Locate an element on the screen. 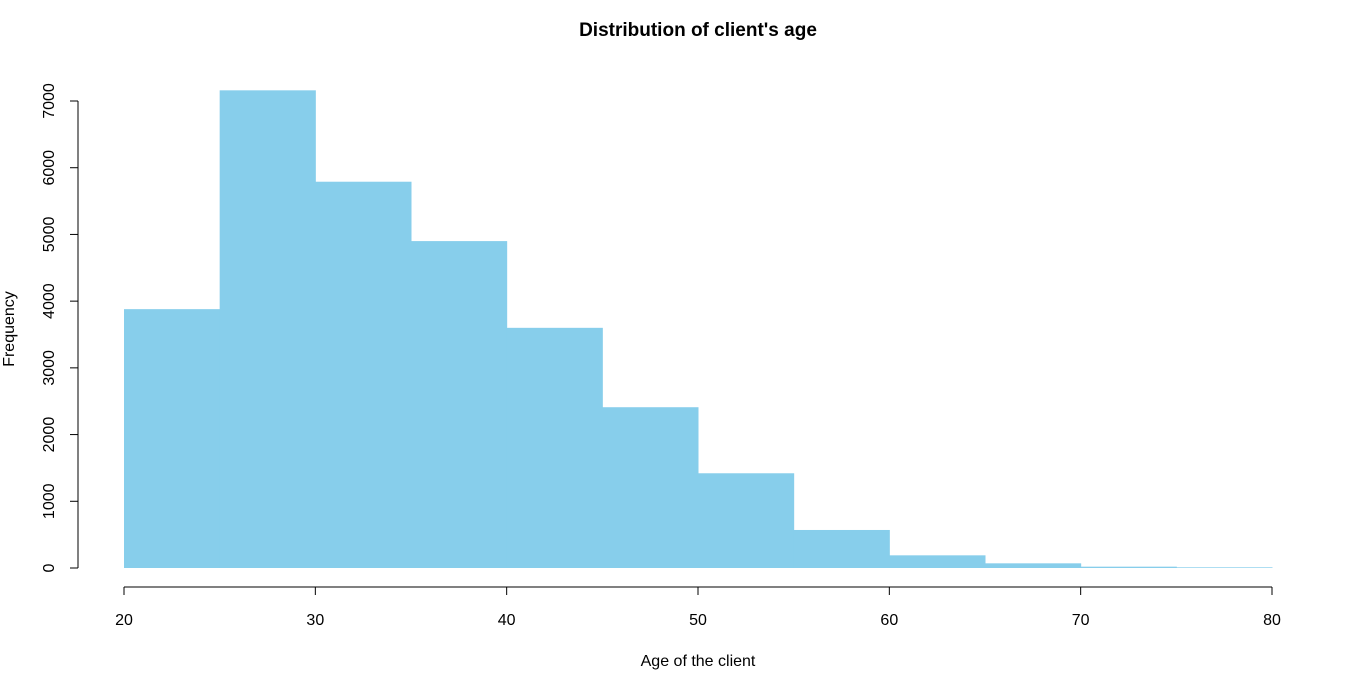 The image size is (1353, 678). x-tick-label: 80 is located at coordinates (1272, 620).